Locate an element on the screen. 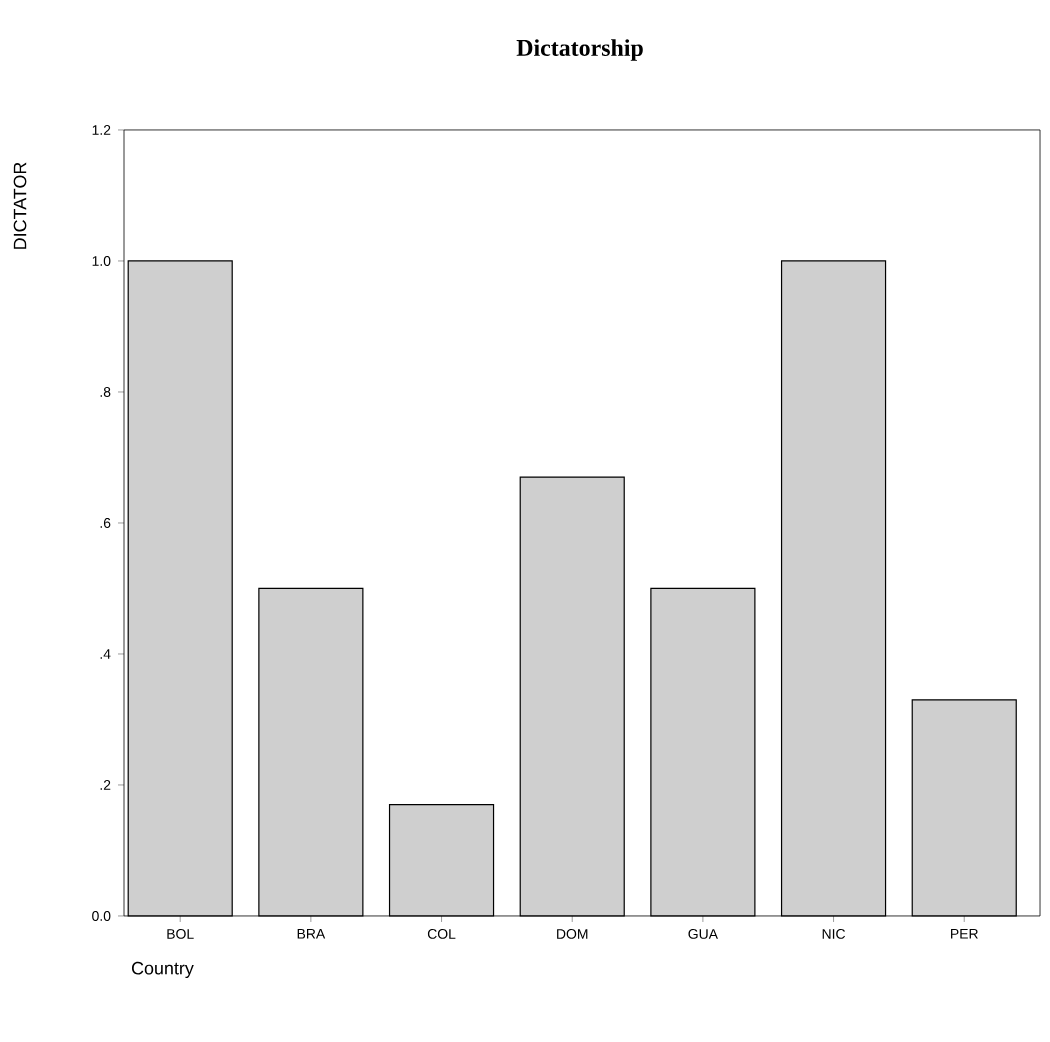 The height and width of the screenshot is (1042, 1050). chart-title: Dictatorship is located at coordinates (579, 50).